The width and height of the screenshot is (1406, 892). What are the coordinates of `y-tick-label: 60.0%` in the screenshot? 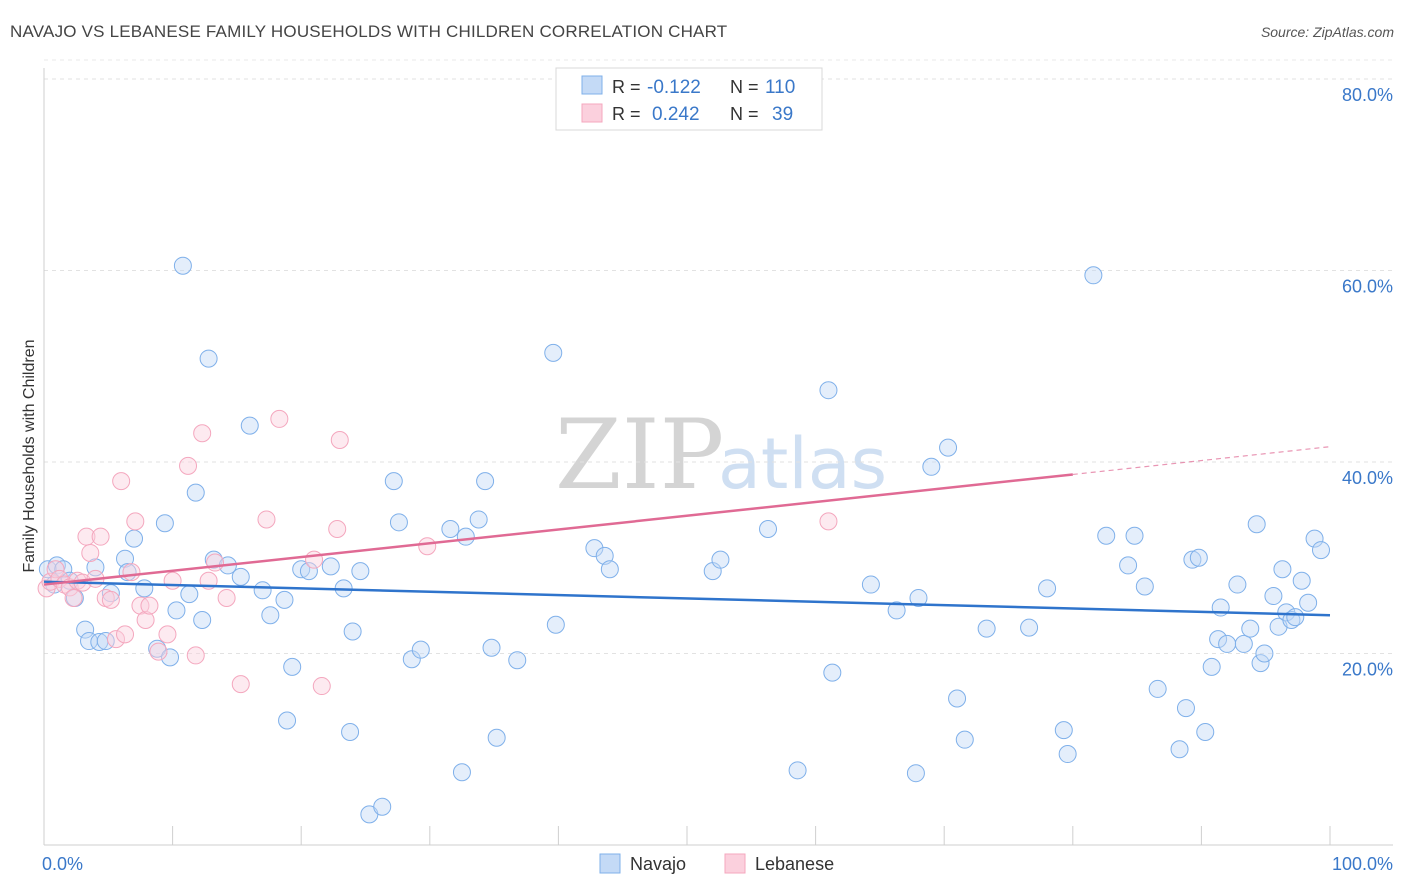 It's located at (1367, 287).